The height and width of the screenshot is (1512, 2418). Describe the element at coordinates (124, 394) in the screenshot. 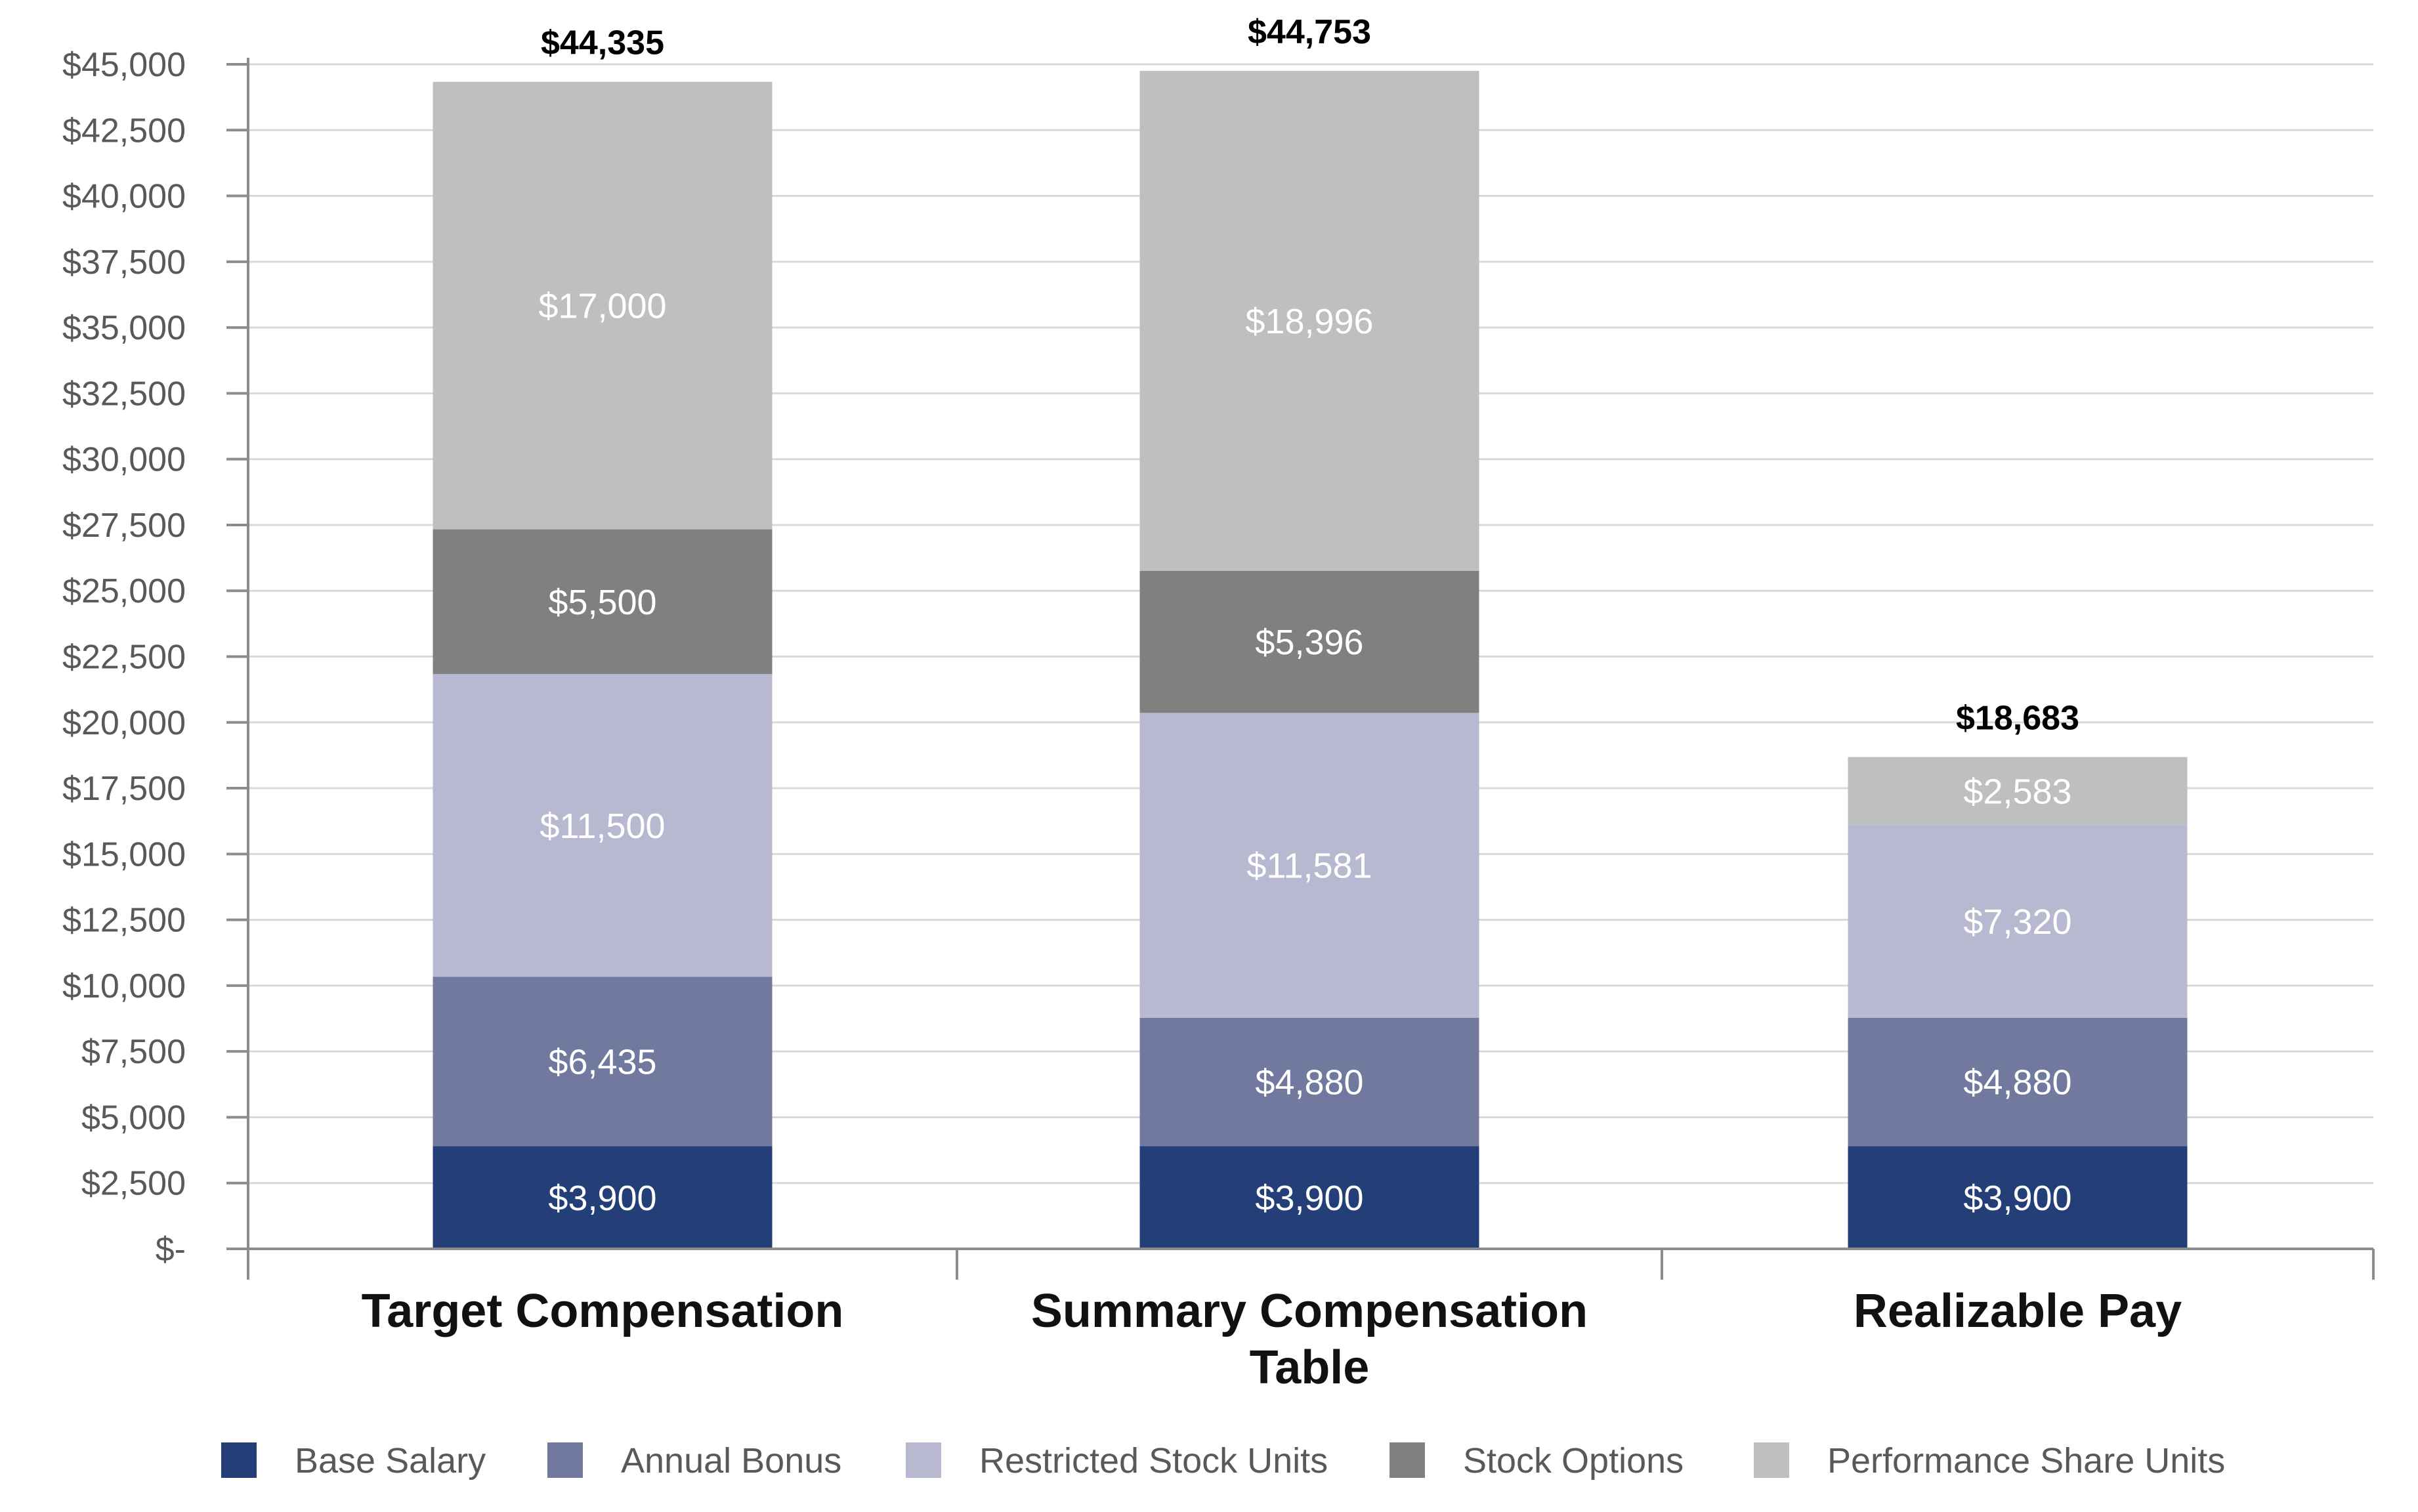

I see `y-tick-label: $32,500` at that location.